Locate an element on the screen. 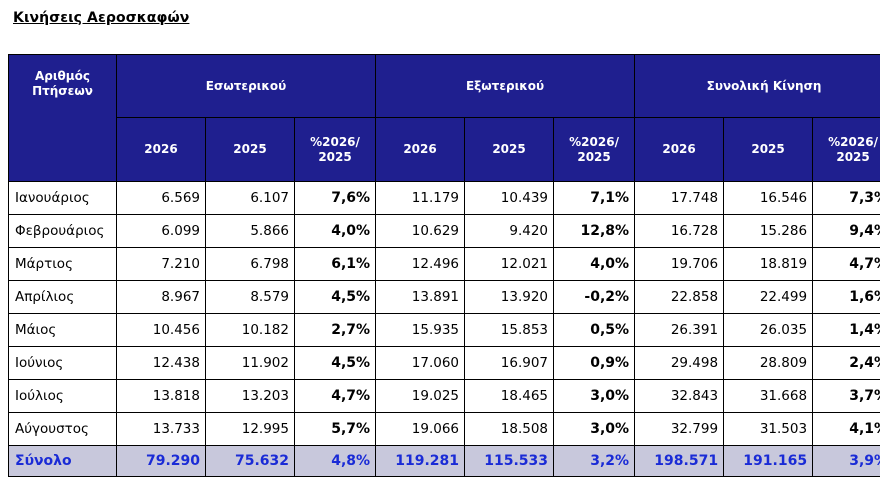  value-cell: 13.733 is located at coordinates (161, 429).